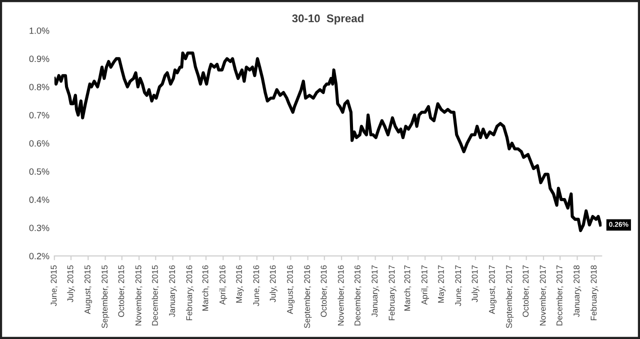 Image resolution: width=640 pixels, height=339 pixels. What do you see at coordinates (594, 292) in the screenshot?
I see `x-tick-label: February, 2018` at bounding box center [594, 292].